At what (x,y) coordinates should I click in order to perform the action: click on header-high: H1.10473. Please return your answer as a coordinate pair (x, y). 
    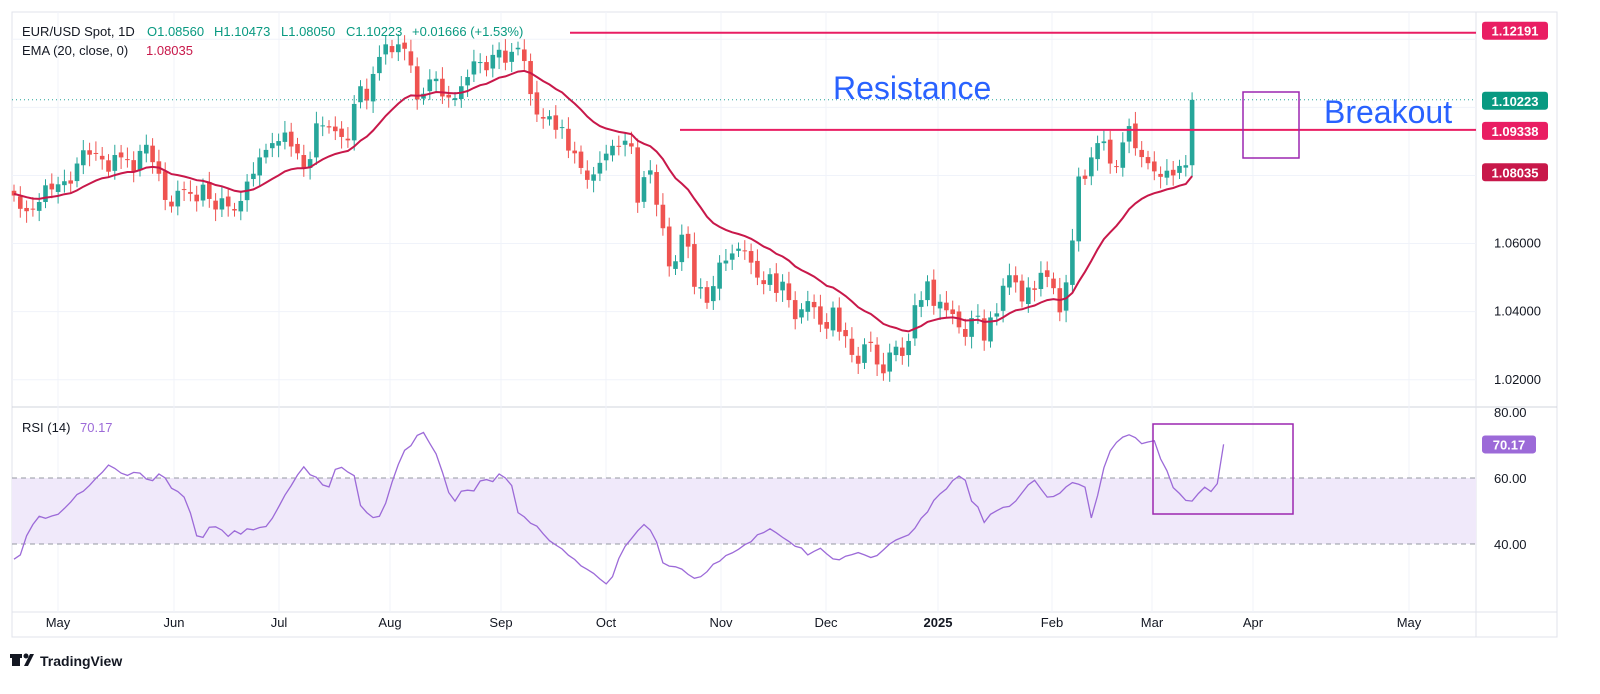
    Looking at the image, I should click on (242, 31).